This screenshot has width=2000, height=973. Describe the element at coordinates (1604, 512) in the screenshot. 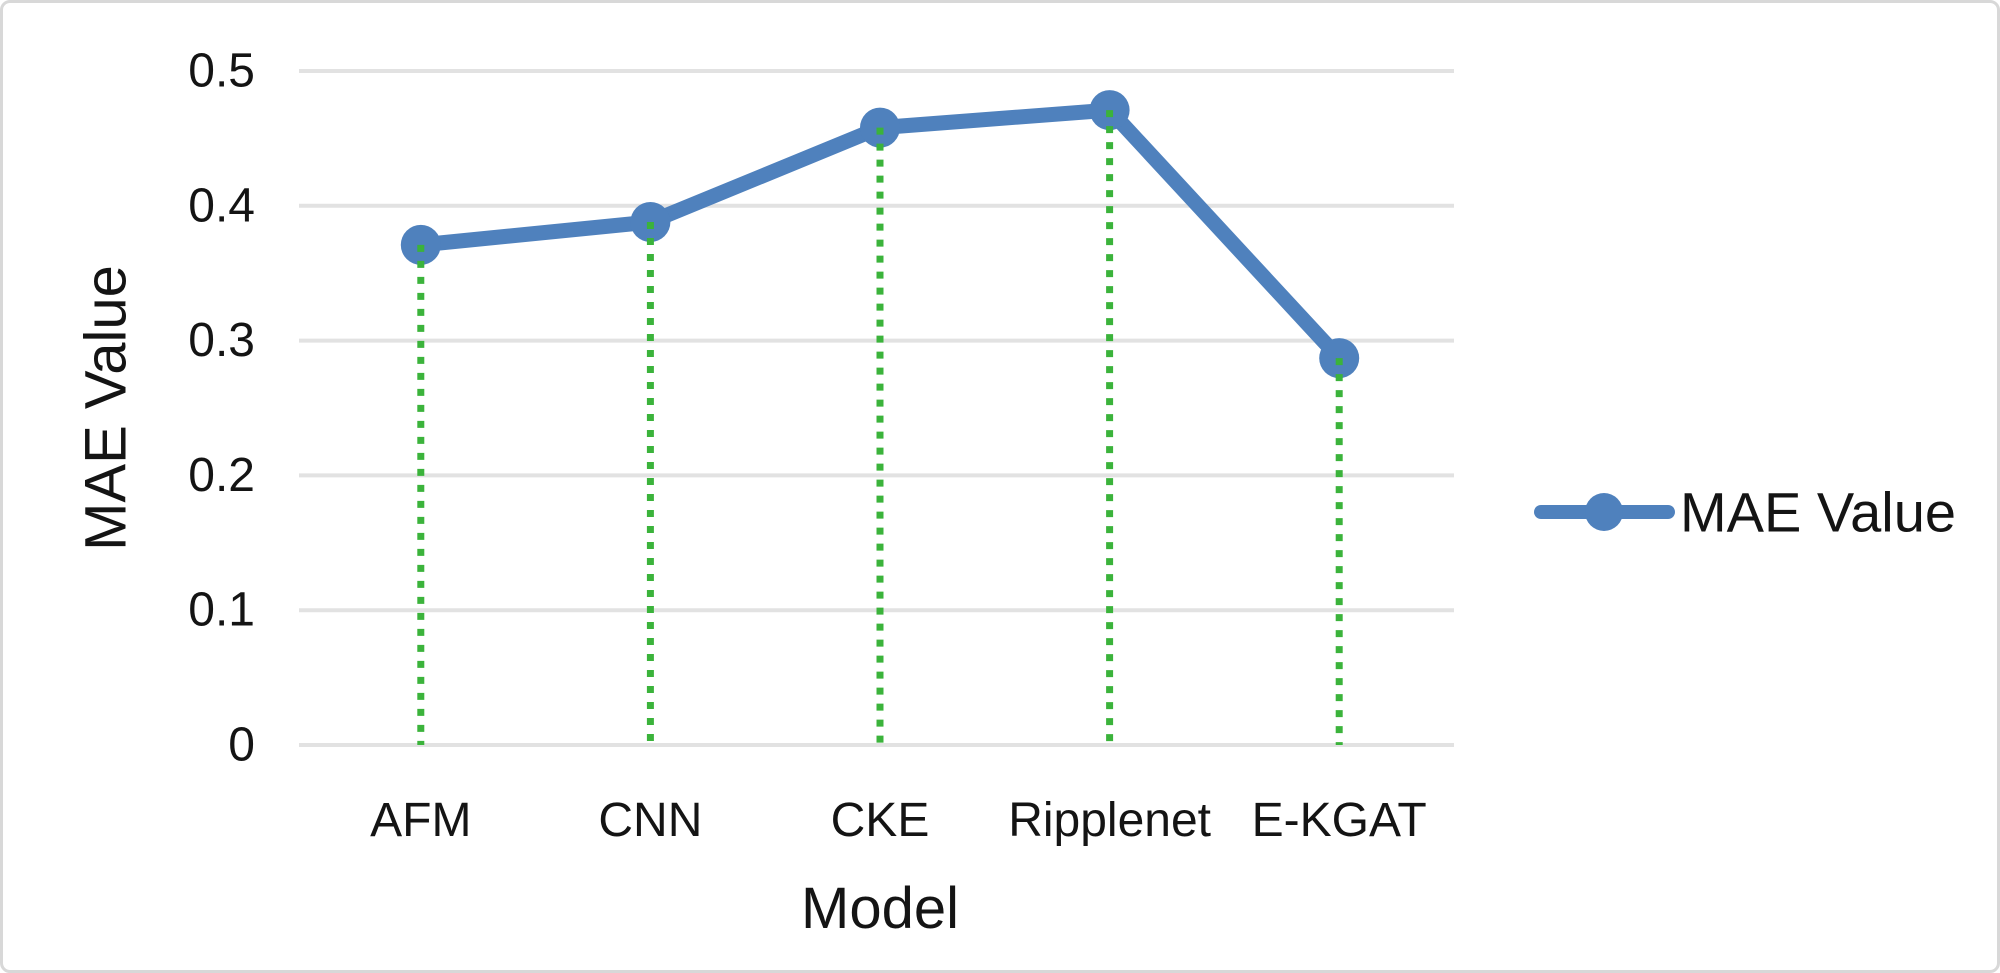

I see `legend-marker-icon` at that location.